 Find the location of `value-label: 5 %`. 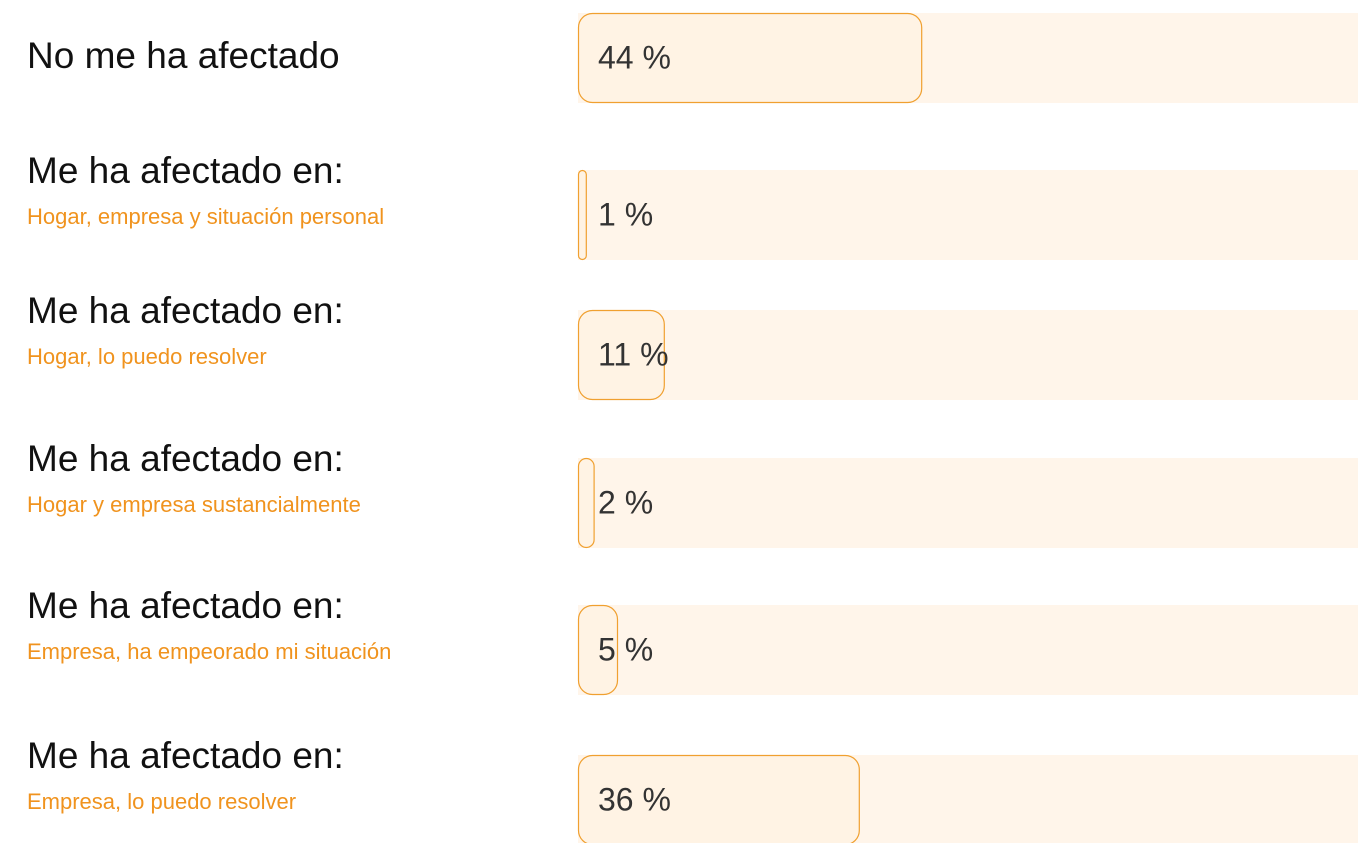

value-label: 5 % is located at coordinates (625, 649).